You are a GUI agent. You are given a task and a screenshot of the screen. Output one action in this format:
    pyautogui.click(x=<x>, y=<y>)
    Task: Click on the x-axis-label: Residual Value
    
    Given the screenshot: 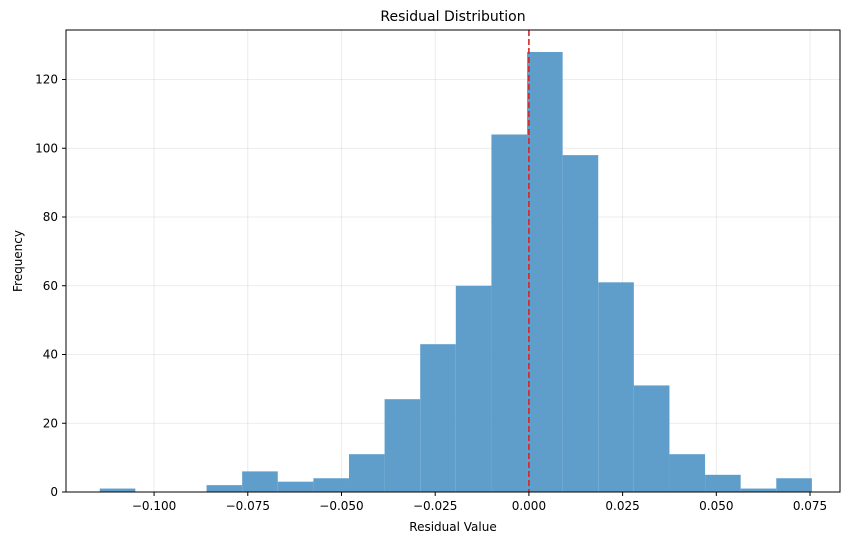 What is the action you would take?
    pyautogui.click(x=452, y=527)
    